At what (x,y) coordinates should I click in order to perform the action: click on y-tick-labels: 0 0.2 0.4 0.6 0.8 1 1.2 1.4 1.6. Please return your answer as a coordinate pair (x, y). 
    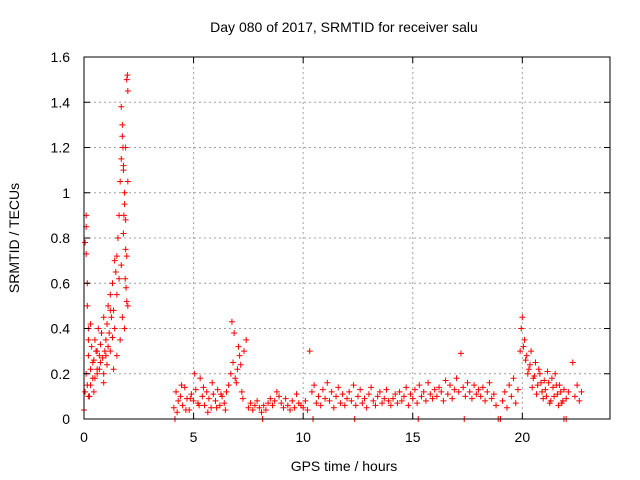
    Looking at the image, I should click on (61, 238).